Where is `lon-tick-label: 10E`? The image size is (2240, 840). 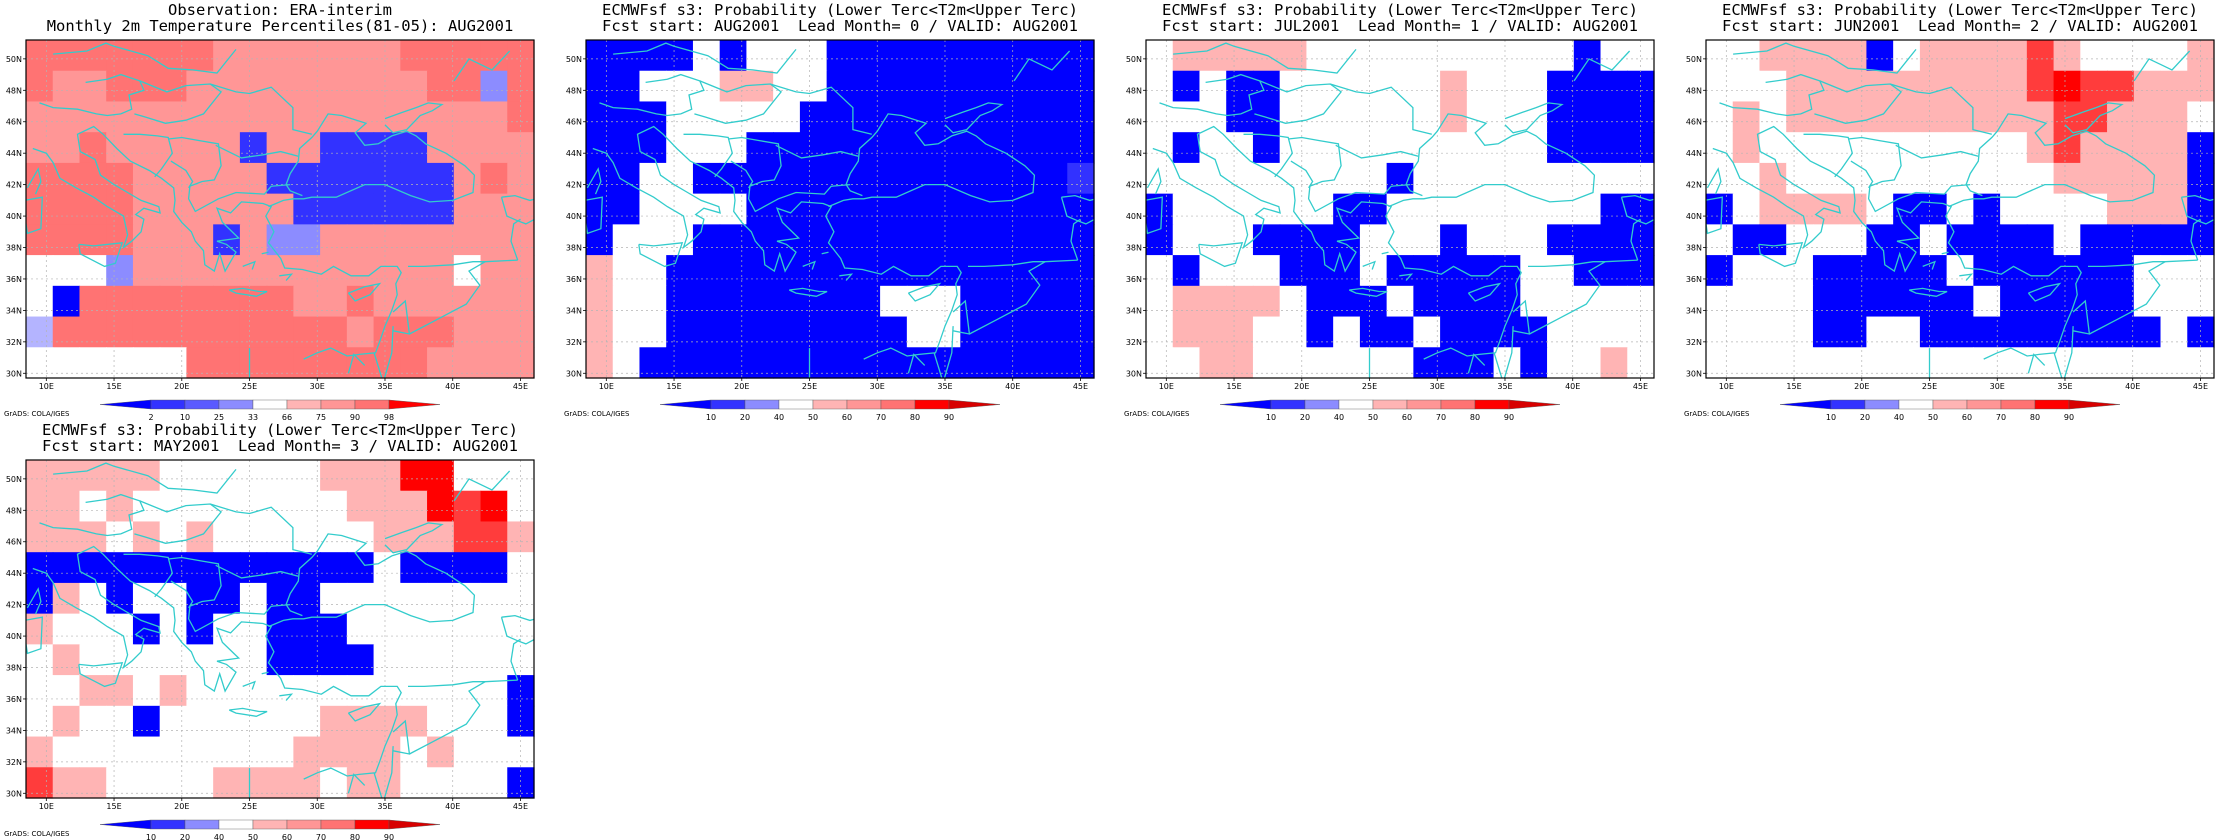
lon-tick-label: 10E is located at coordinates (1166, 386).